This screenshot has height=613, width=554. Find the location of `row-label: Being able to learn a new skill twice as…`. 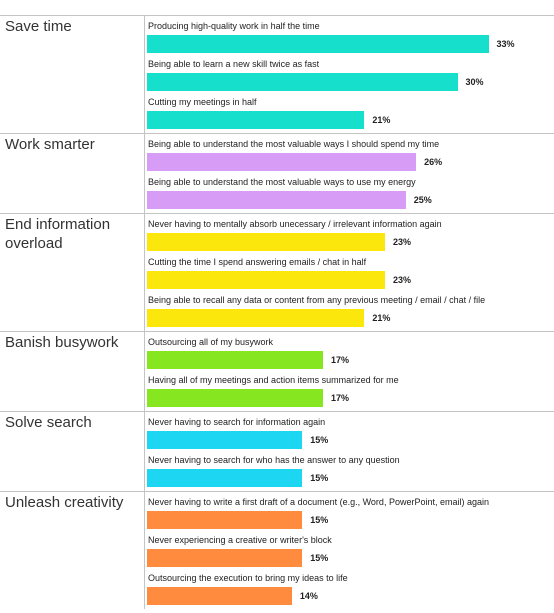

row-label: Being able to learn a new skill twice as… is located at coordinates (234, 64).